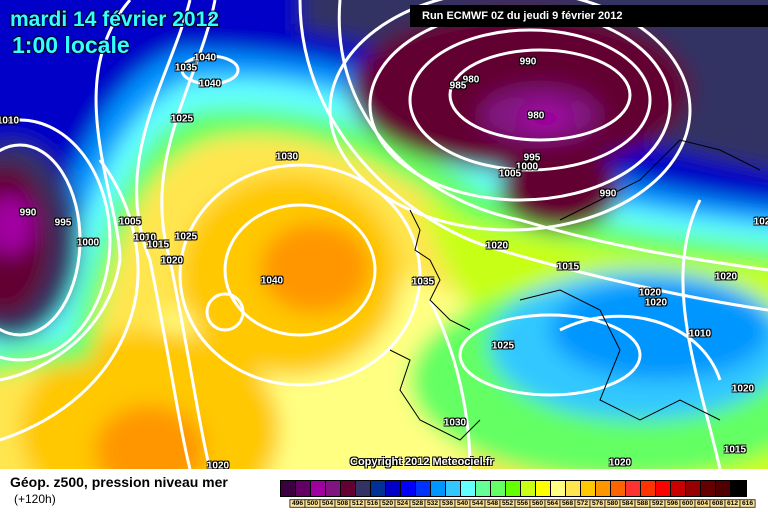 Image resolution: width=768 pixels, height=512 pixels. What do you see at coordinates (35, 499) in the screenshot?
I see `forecast-lead-time: (+120h)` at bounding box center [35, 499].